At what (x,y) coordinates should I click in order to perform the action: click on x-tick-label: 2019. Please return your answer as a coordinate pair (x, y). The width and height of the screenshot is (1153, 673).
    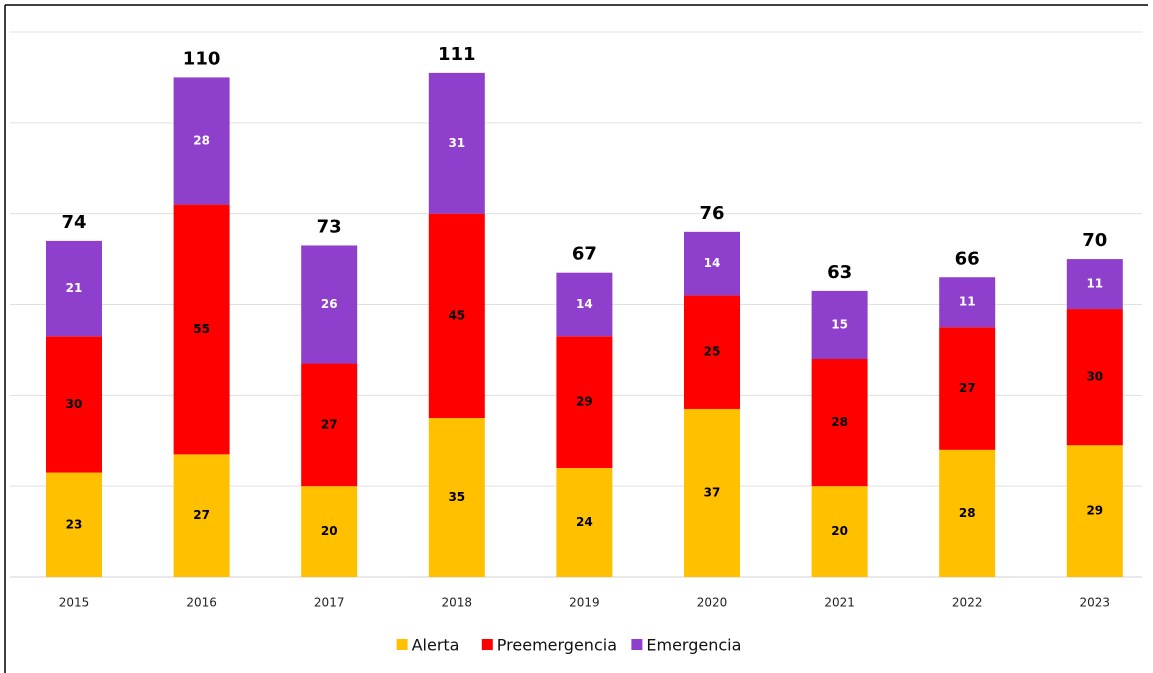
    Looking at the image, I should click on (584, 603).